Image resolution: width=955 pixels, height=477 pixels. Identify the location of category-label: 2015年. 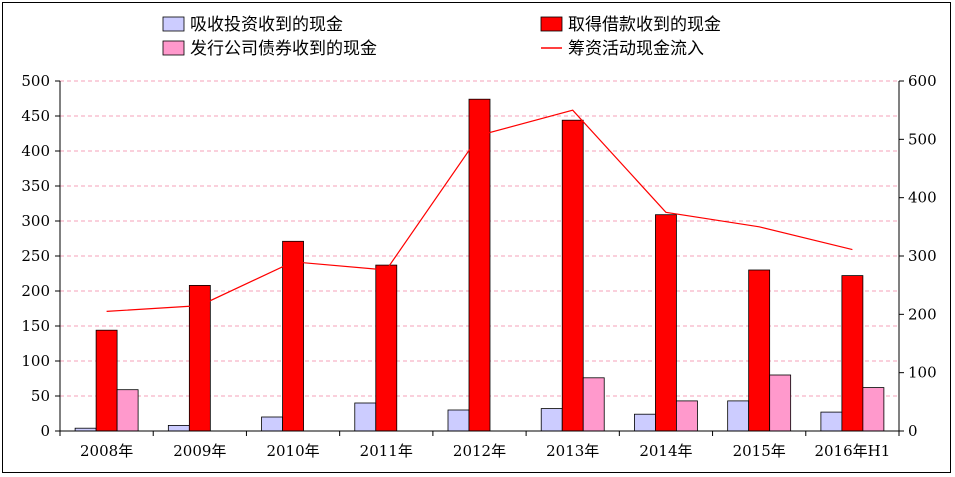
(759, 451).